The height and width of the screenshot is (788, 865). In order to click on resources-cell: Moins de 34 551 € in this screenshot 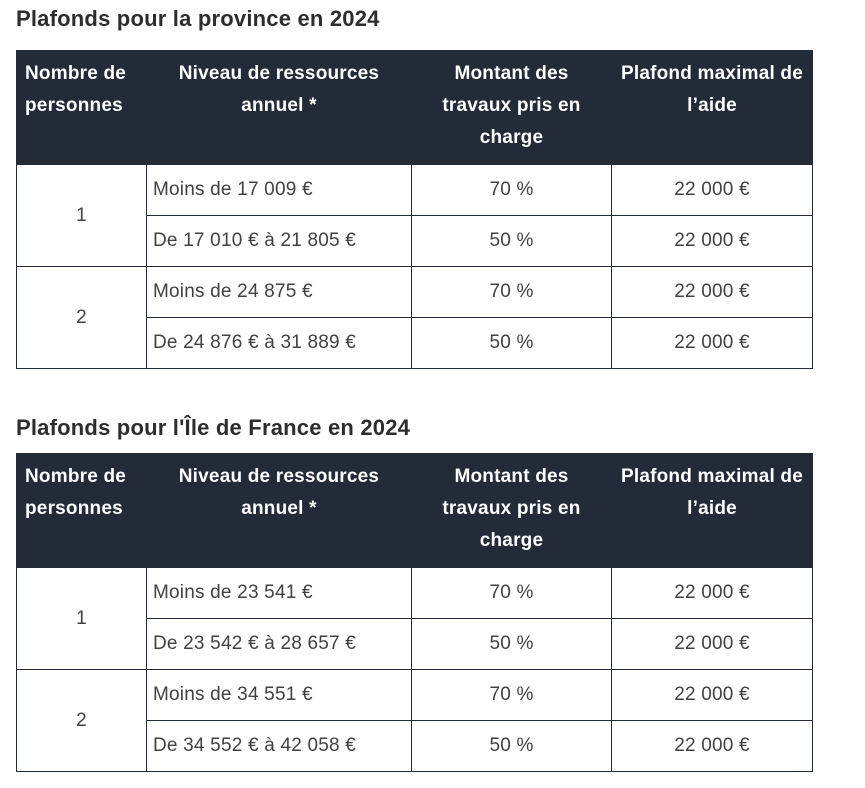, I will do `click(279, 695)`.